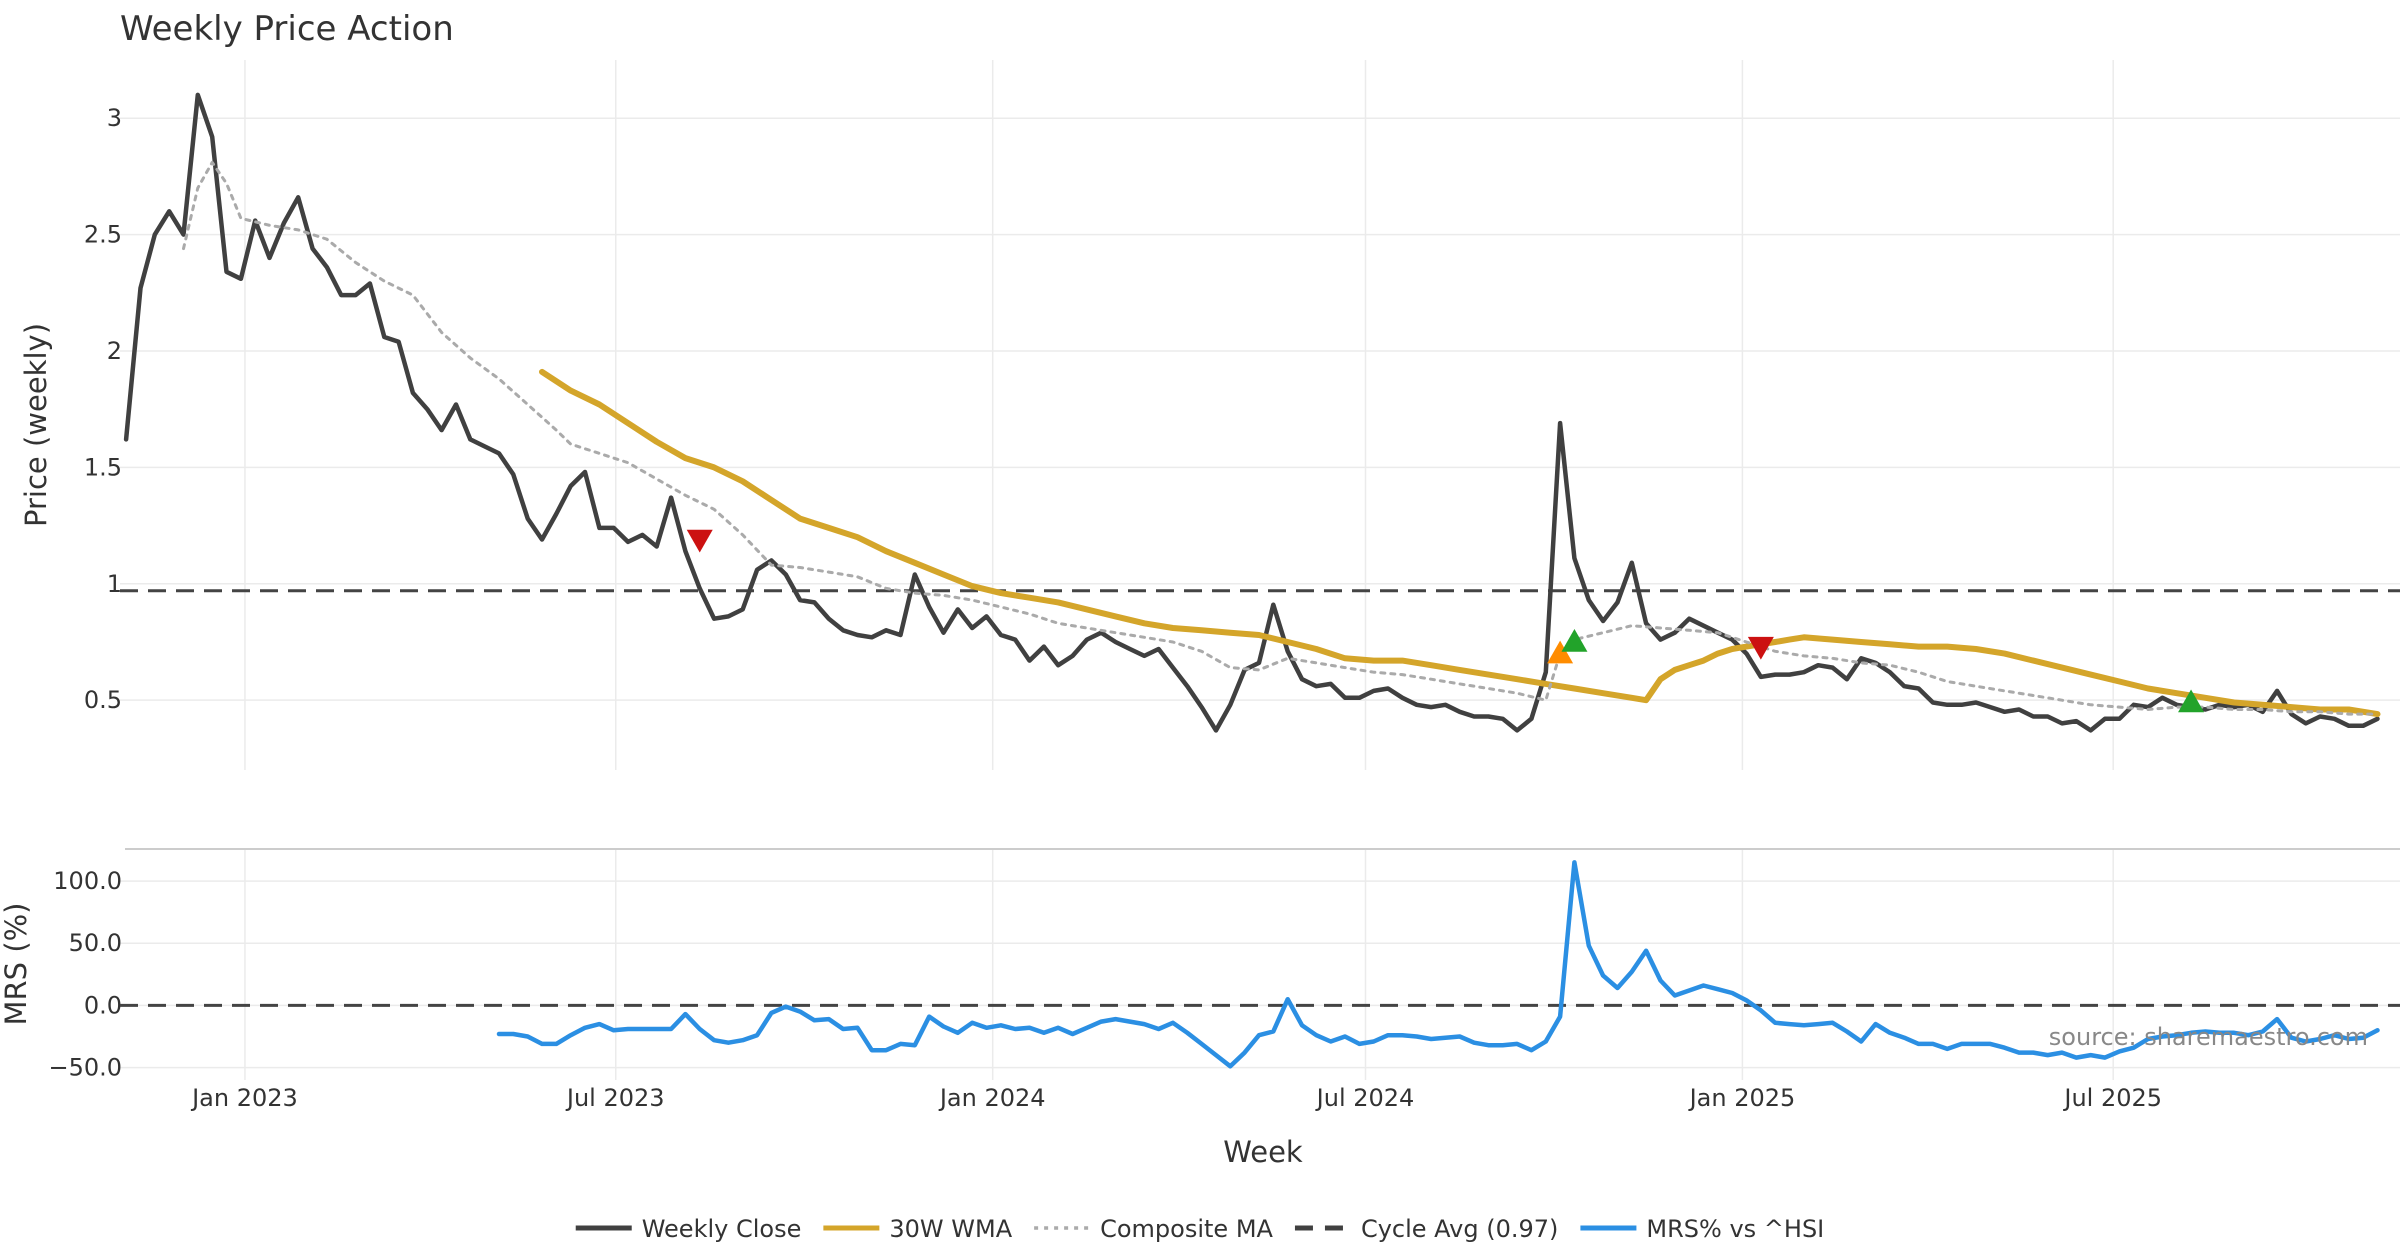 The image size is (2400, 1260). What do you see at coordinates (2112, 1098) in the screenshot?
I see `x-tick-label: Jul 2025` at bounding box center [2112, 1098].